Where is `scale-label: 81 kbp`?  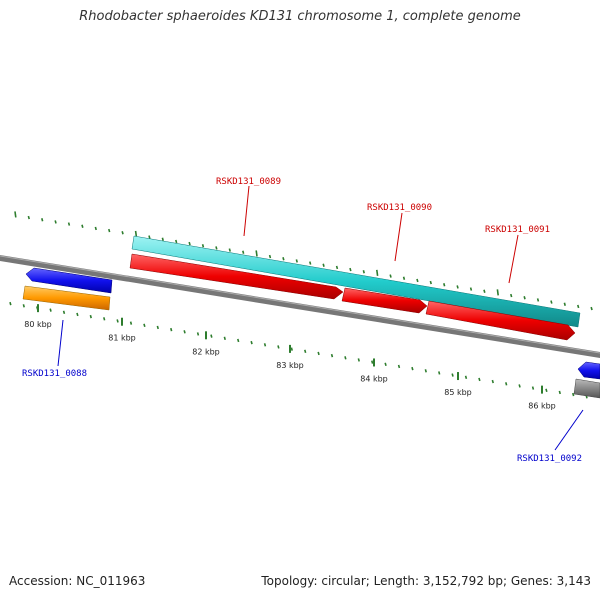 scale-label: 81 kbp is located at coordinates (122, 338).